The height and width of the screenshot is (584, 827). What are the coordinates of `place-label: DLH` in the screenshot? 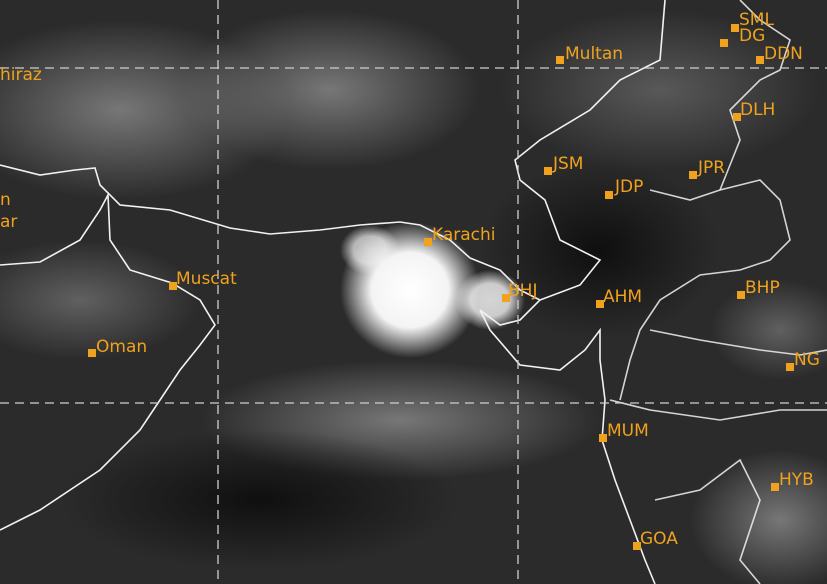 It's located at (757, 110).